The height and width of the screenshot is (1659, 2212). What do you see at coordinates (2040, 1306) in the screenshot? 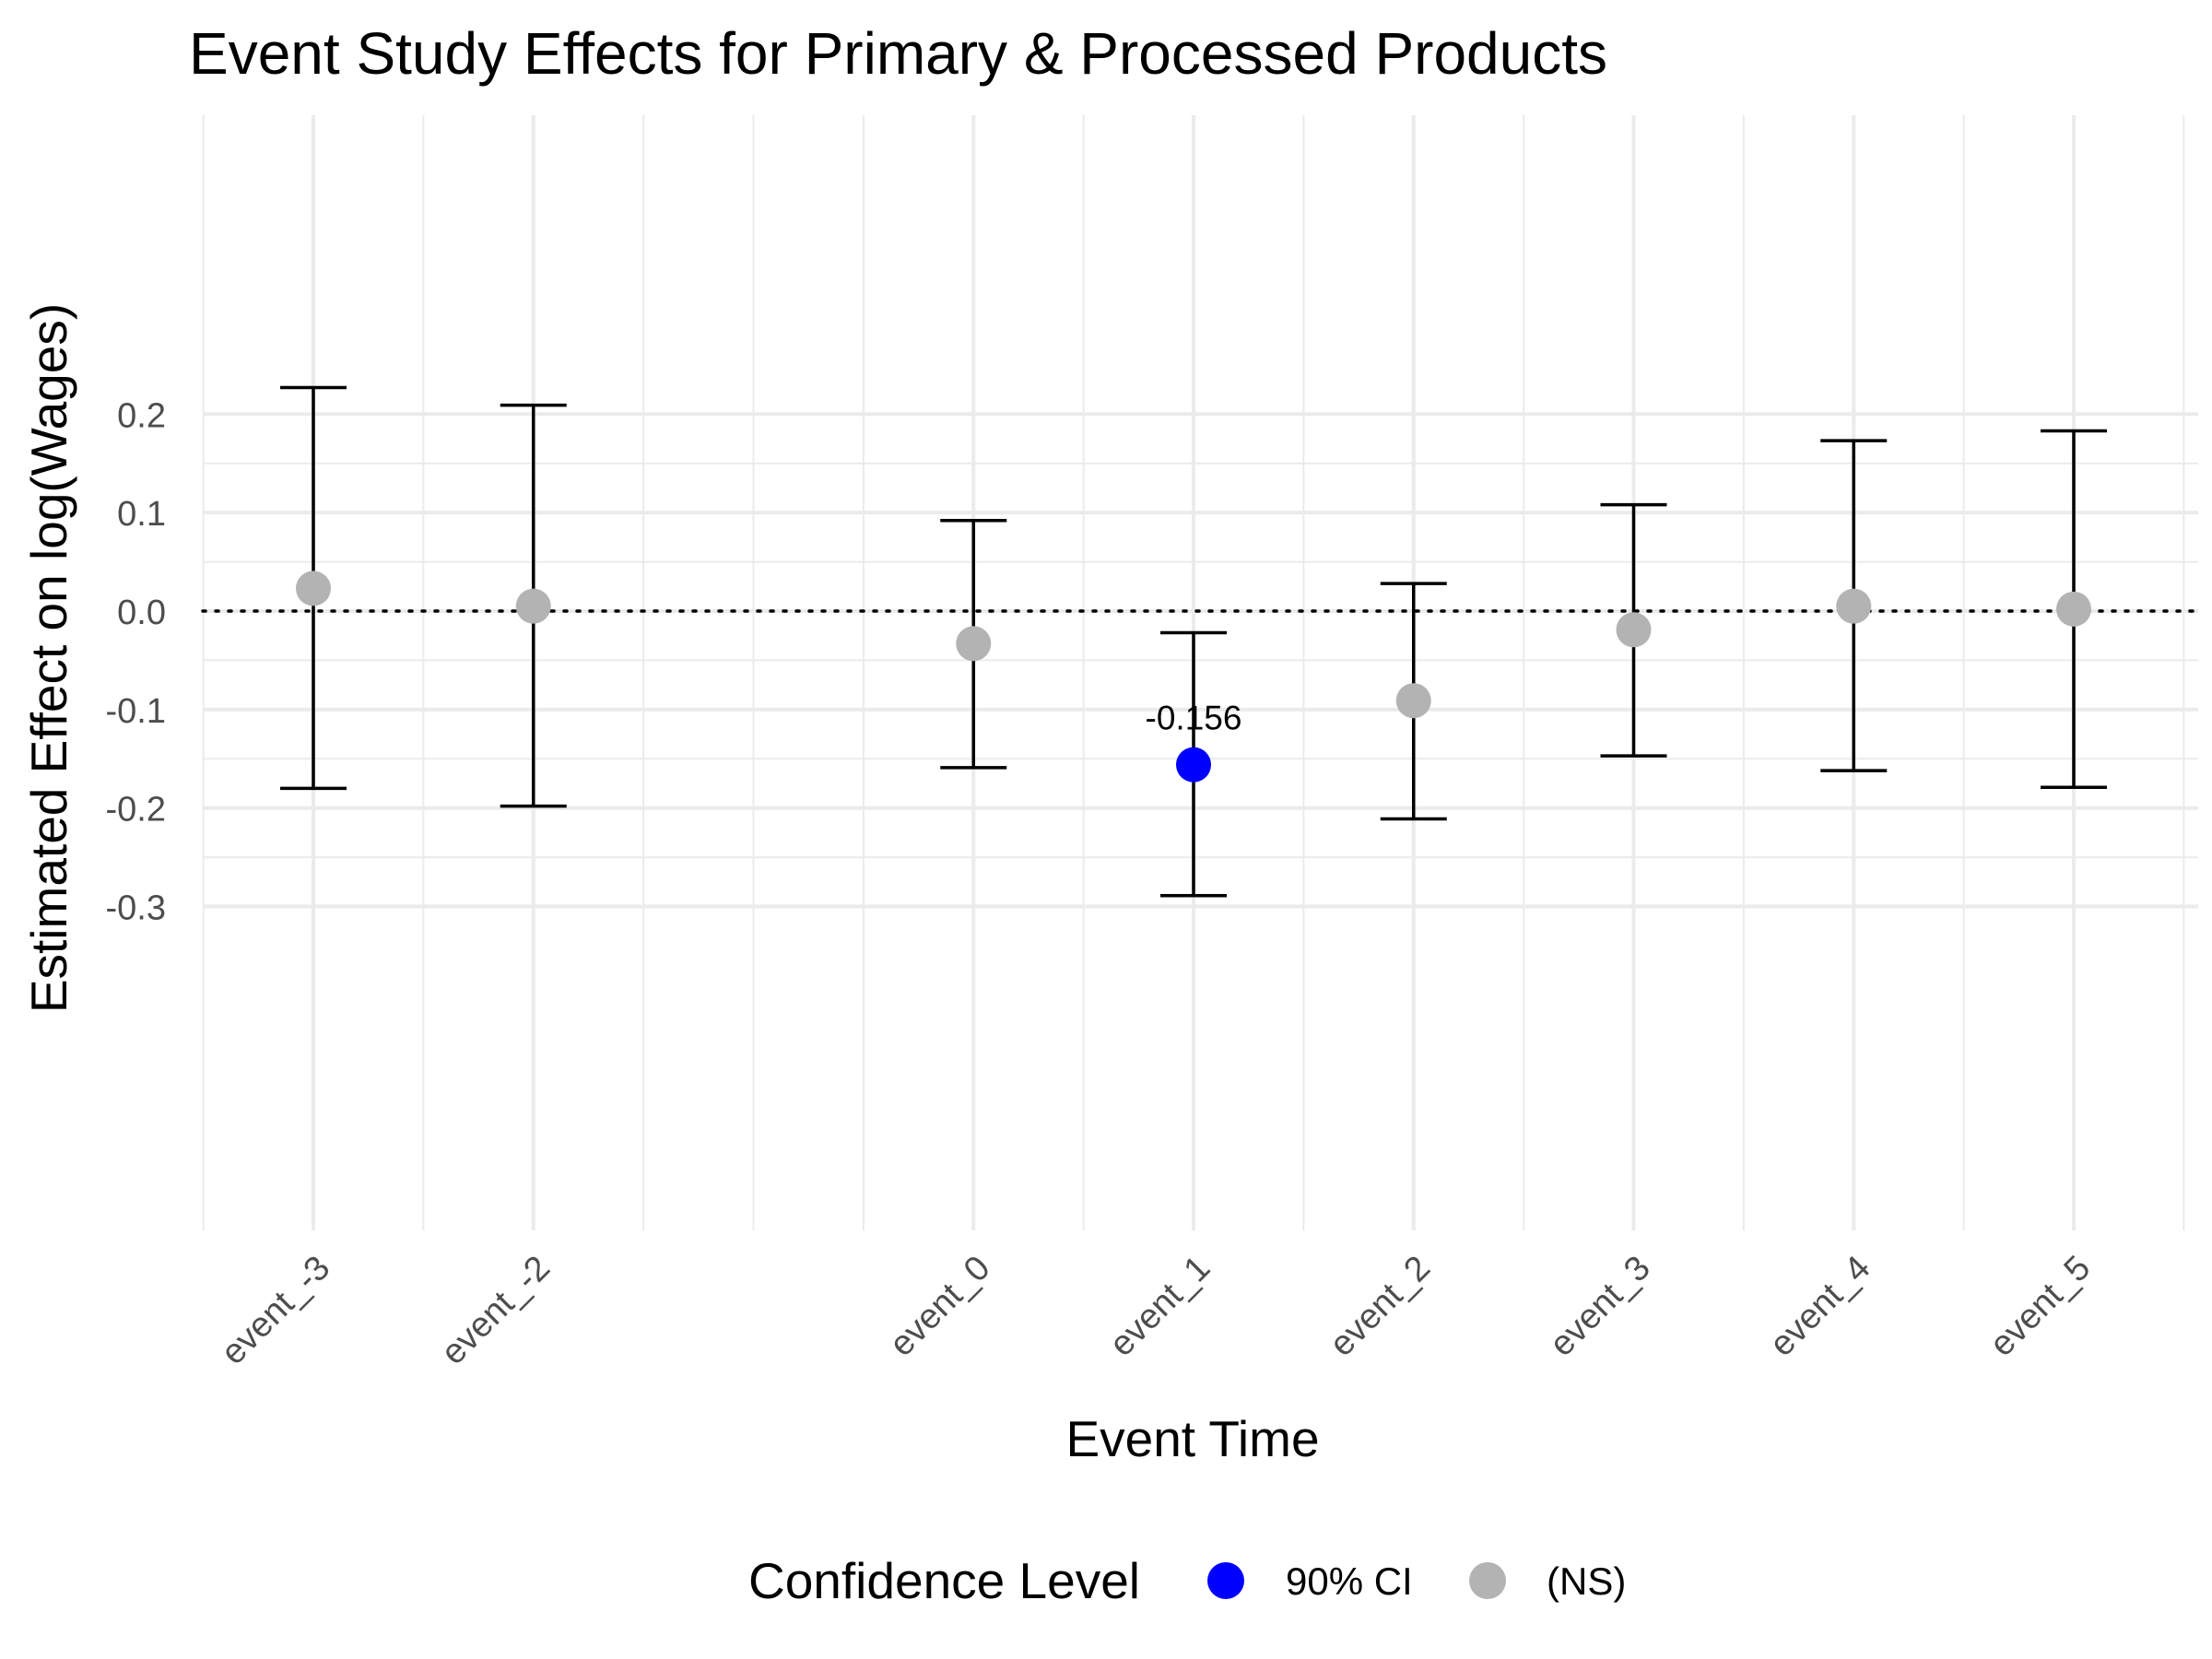
I see `x-tick-label: event_5` at bounding box center [2040, 1306].